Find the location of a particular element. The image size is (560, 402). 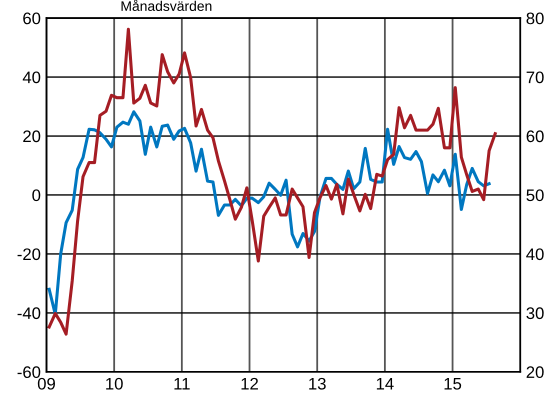

x-tick-label: 09 is located at coordinates (46, 384).